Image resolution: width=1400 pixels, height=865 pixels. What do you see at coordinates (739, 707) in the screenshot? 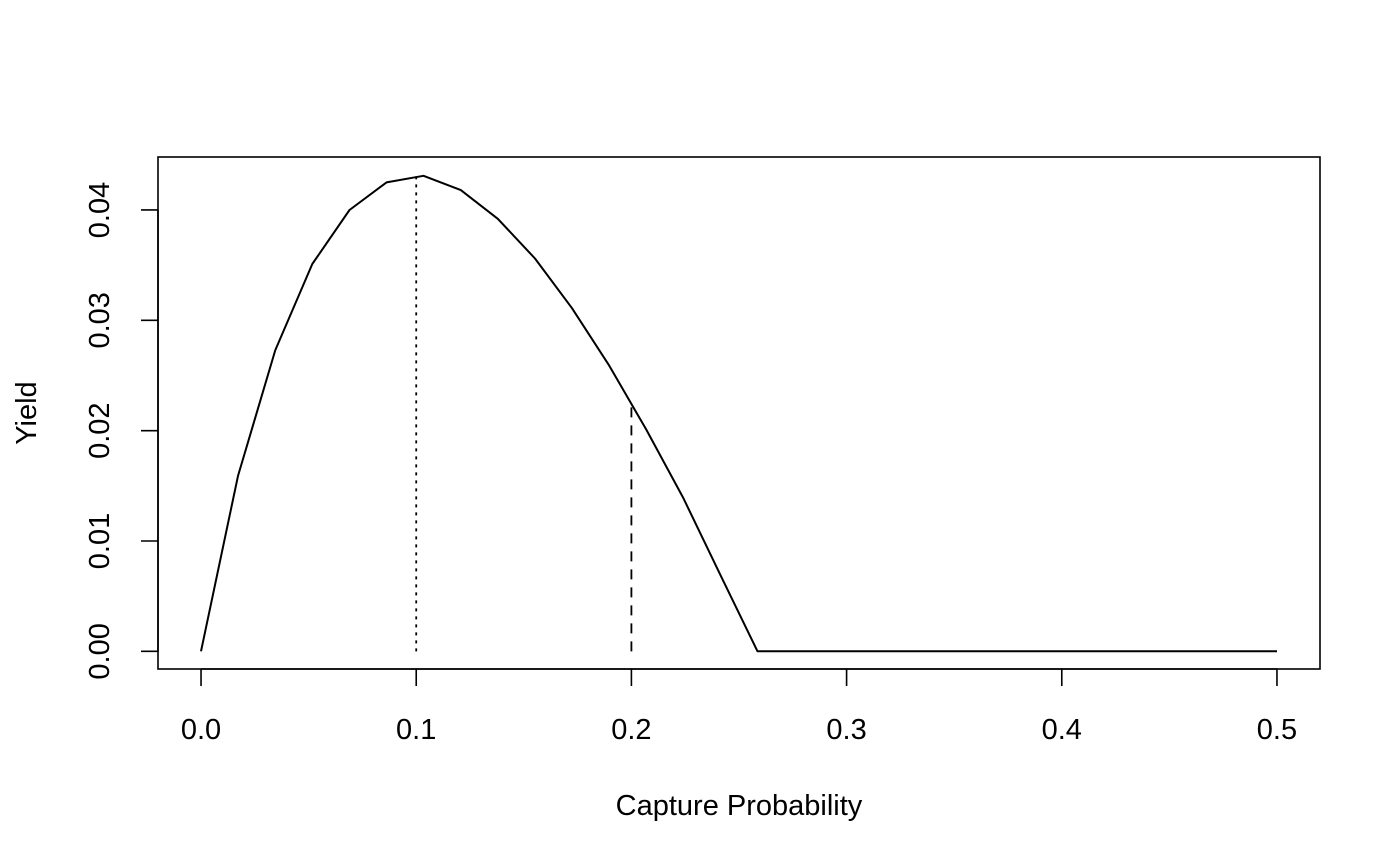
I see `x-axis: 0.0 0.1 0.2 0.3 0.4 0.5` at bounding box center [739, 707].